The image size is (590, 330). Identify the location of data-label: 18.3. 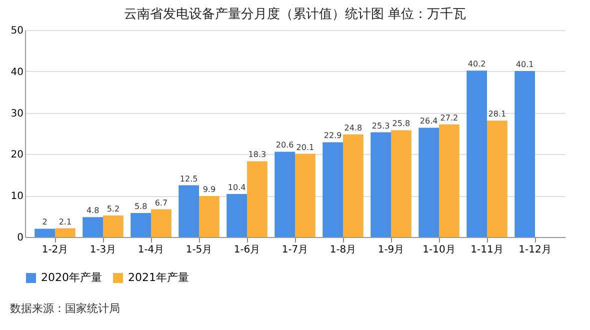
(257, 155).